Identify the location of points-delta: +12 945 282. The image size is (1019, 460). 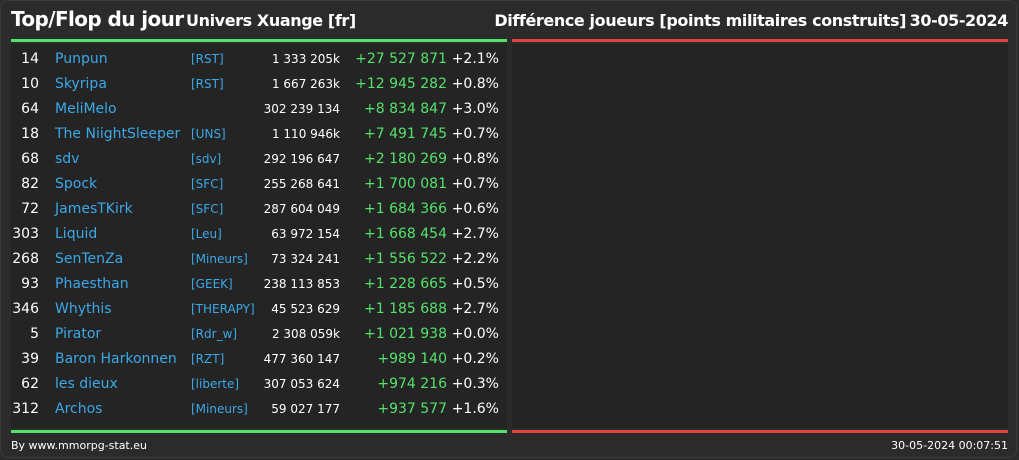
(401, 84).